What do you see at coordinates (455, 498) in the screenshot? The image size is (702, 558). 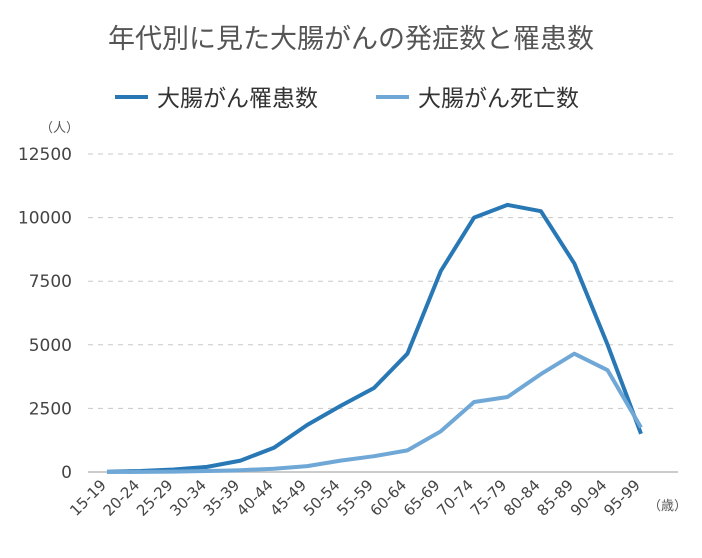 I see `x-tick-label: 70-74` at bounding box center [455, 498].